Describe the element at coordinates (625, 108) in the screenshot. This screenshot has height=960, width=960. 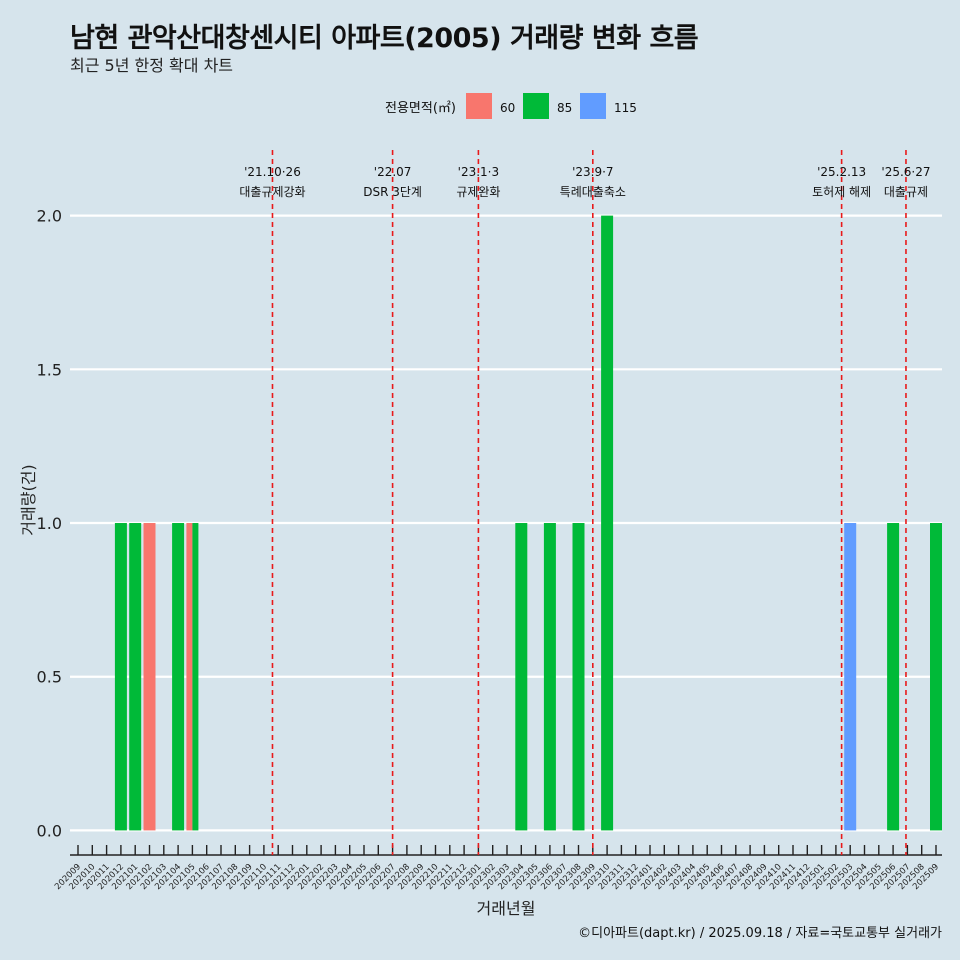
I see `legend-label: 115` at that location.